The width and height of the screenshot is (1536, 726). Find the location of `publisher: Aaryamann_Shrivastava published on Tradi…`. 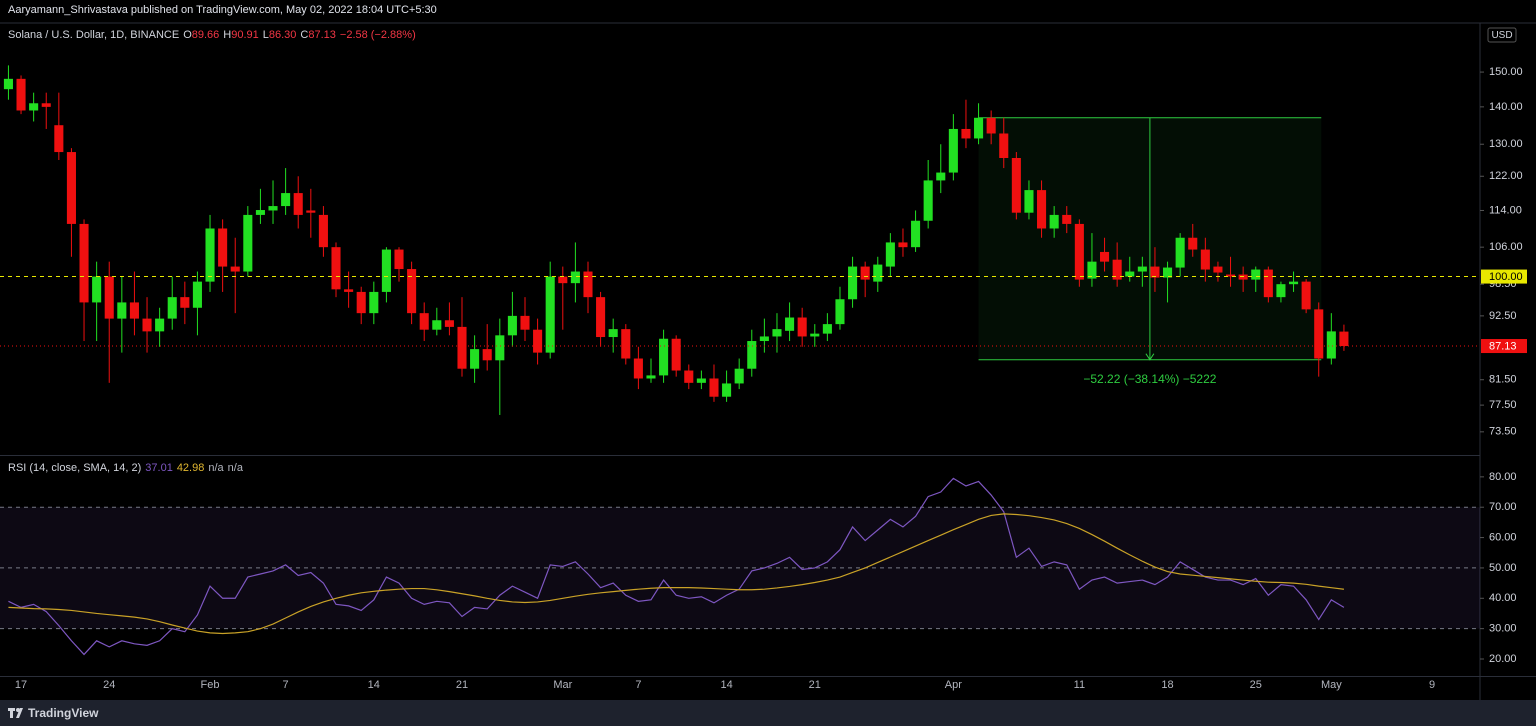

publisher: Aaryamann_Shrivastava published on Tradi… is located at coordinates (222, 10).